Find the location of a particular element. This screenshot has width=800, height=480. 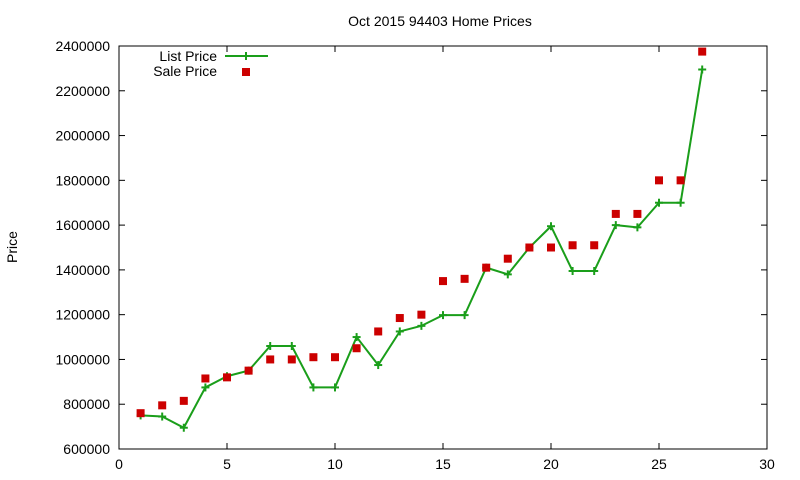

y-tick-label: 2200000 is located at coordinates (82, 91).